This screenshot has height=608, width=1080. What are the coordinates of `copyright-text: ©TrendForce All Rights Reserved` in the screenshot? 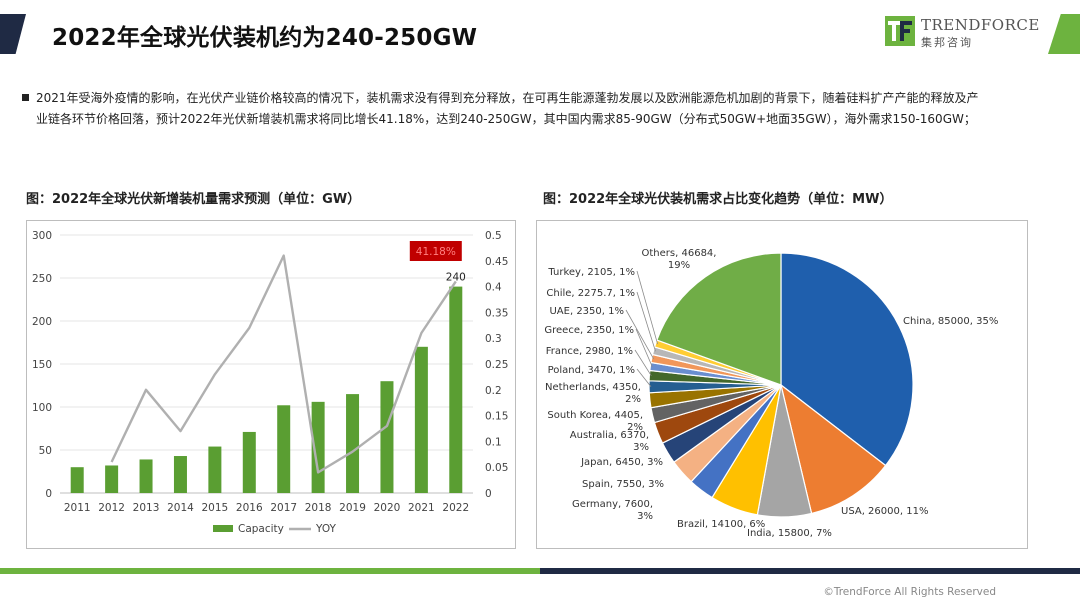 It's located at (909, 592).